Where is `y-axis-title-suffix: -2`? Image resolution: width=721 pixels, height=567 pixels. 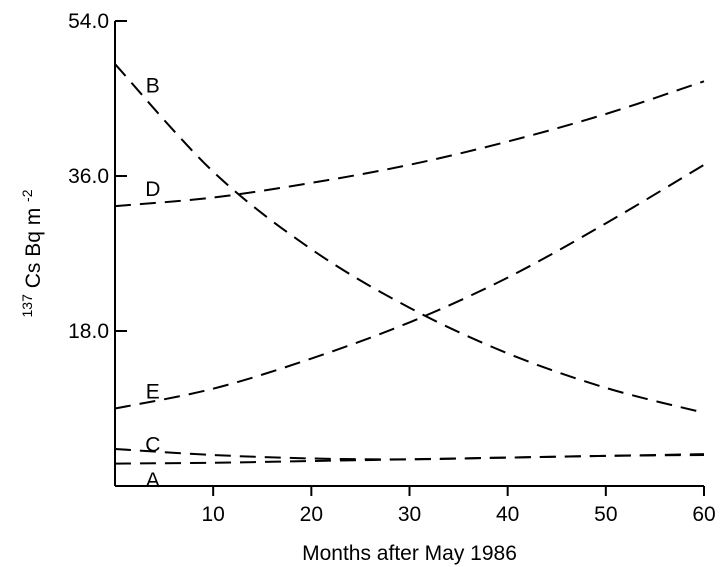 y-axis-title-suffix: -2 is located at coordinates (27, 195).